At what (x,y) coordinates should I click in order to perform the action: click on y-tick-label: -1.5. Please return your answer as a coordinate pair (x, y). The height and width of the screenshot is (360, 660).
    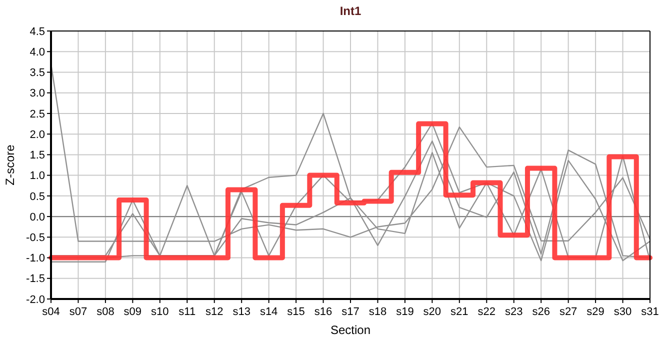
    Looking at the image, I should click on (35, 279).